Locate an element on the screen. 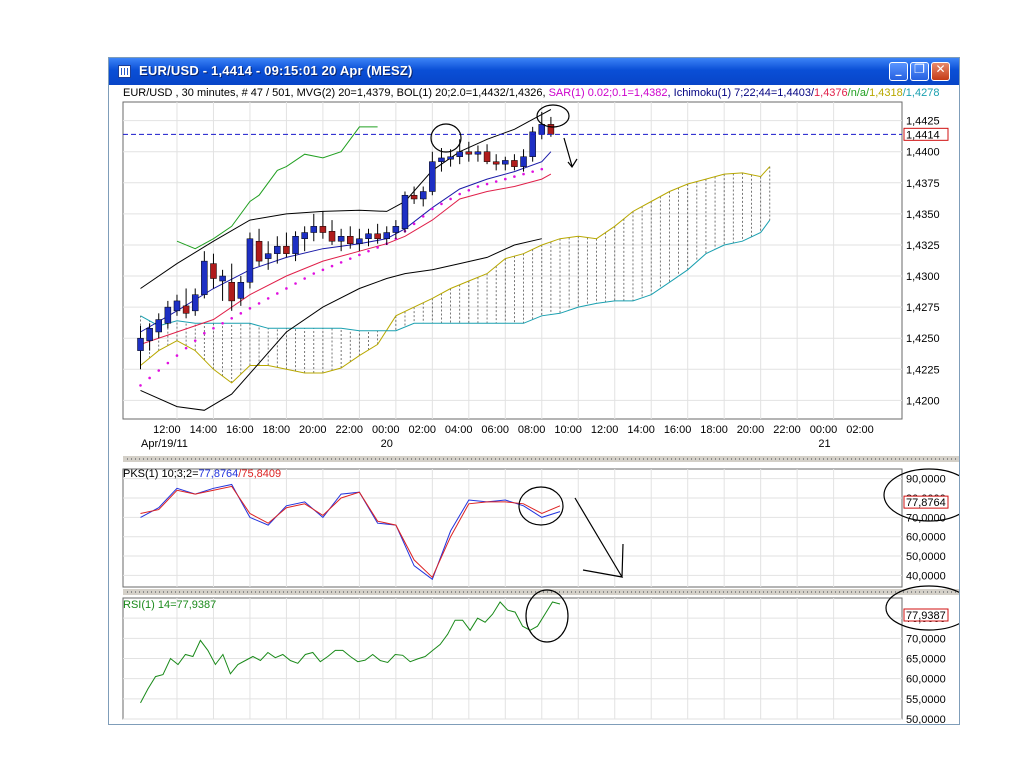  price-y-tick-label: 1,4400 is located at coordinates (923, 153).